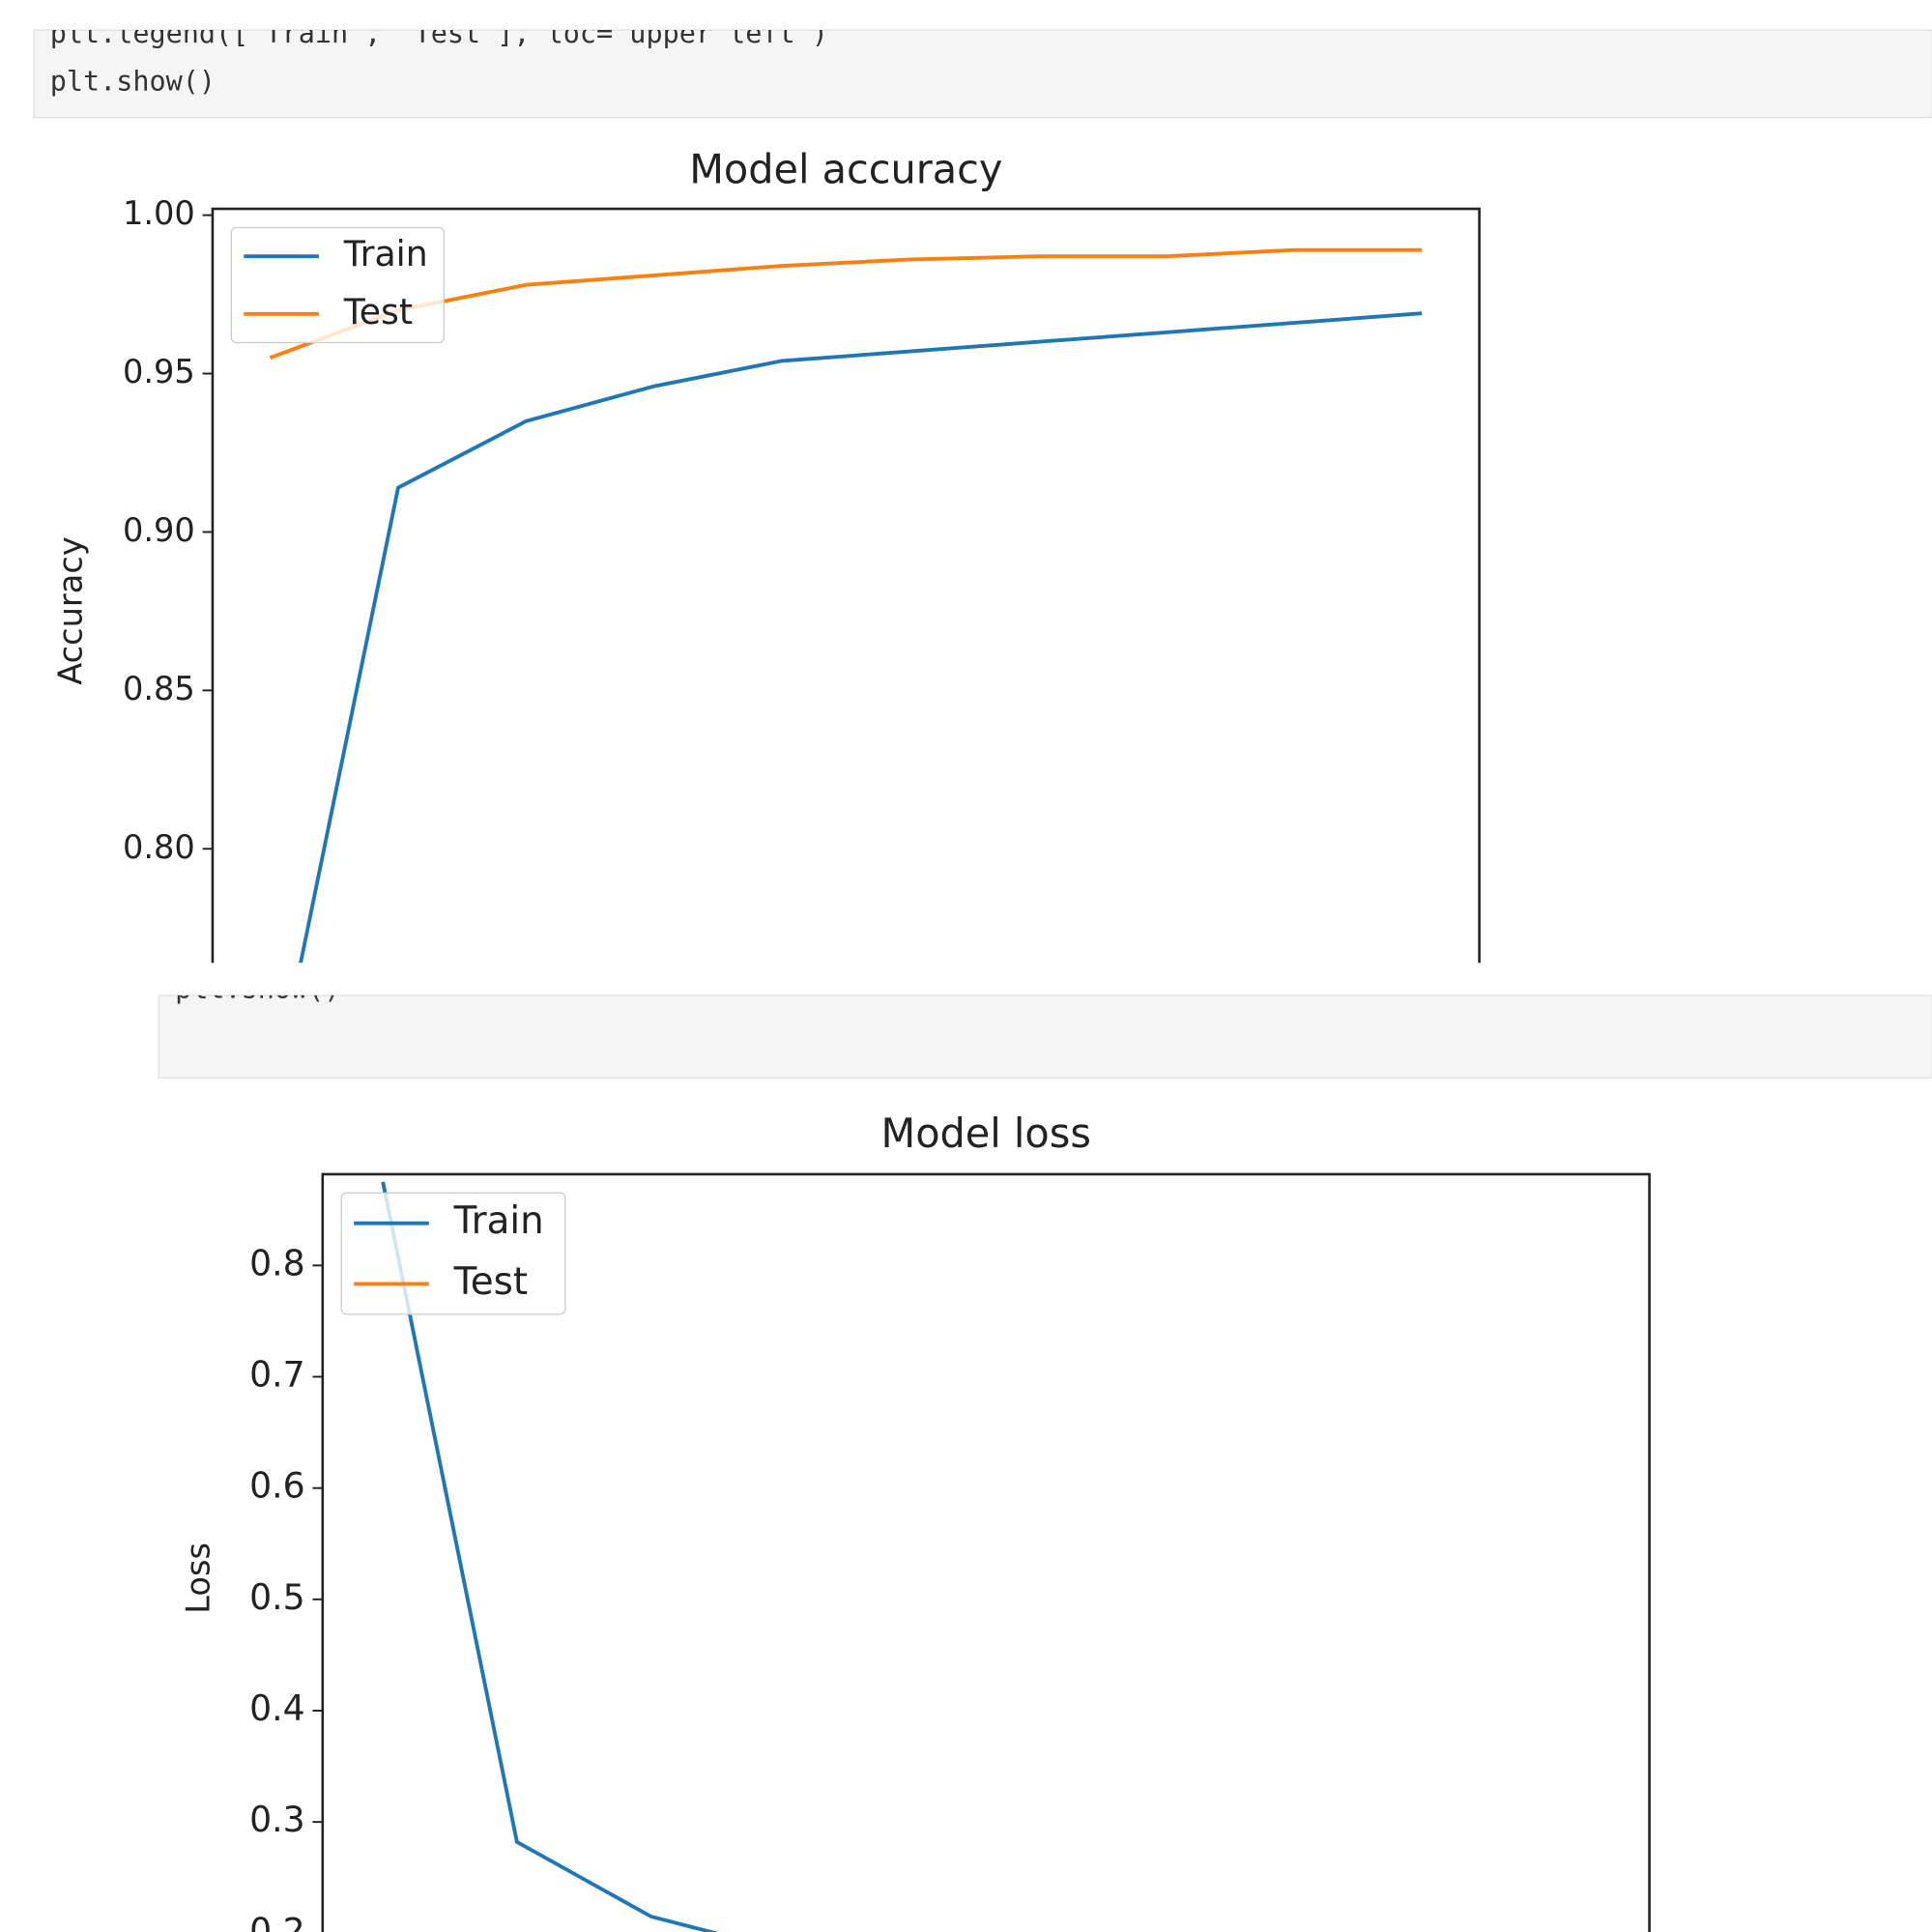 Image resolution: width=1932 pixels, height=1932 pixels. I want to click on y-axis-label: Loss, so click(198, 1578).